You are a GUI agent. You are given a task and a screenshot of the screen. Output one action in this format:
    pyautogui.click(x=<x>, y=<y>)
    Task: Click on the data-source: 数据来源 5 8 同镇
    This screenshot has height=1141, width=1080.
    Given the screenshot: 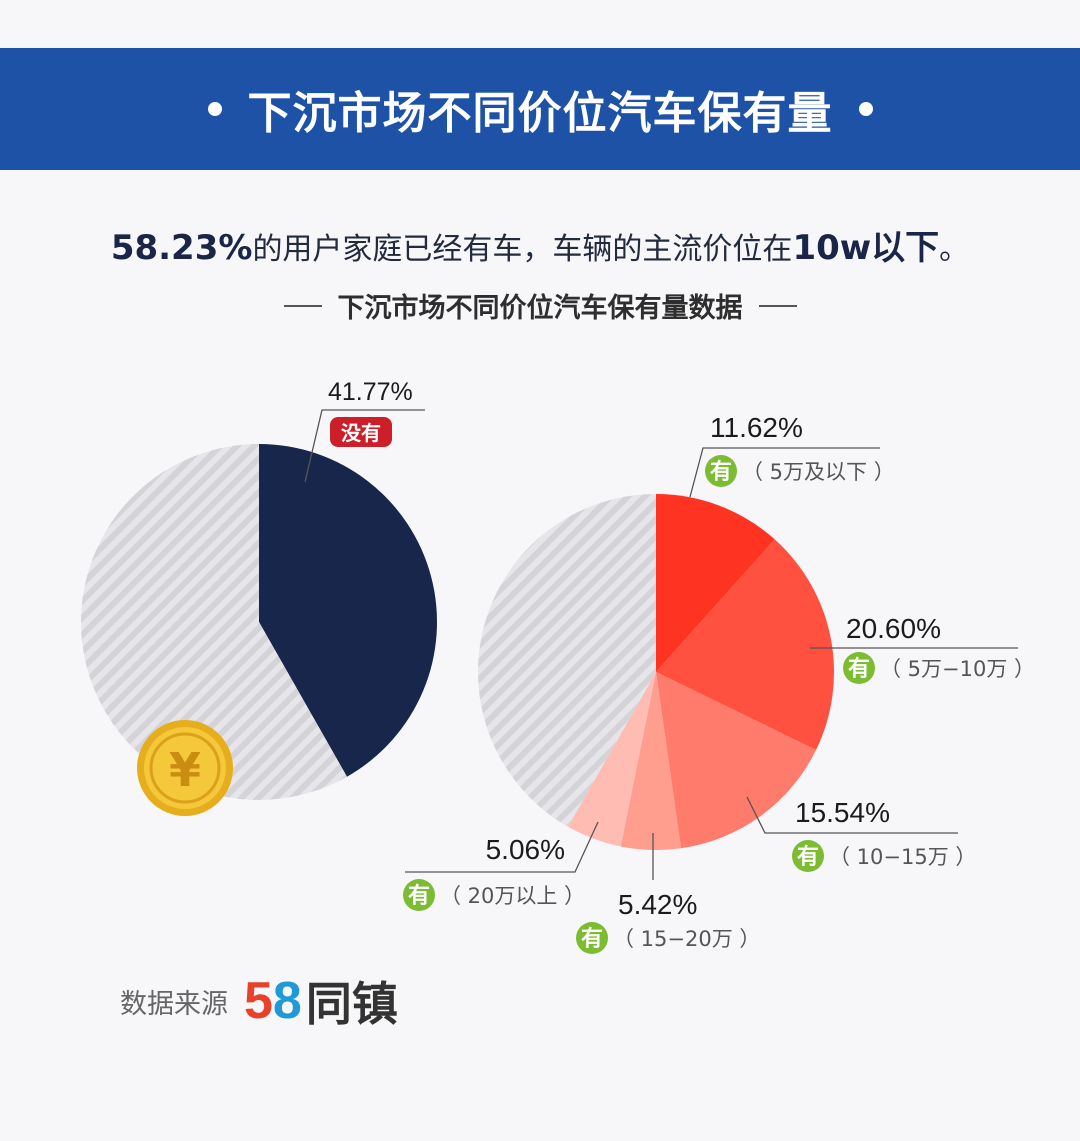 What is the action you would take?
    pyautogui.click(x=259, y=1001)
    